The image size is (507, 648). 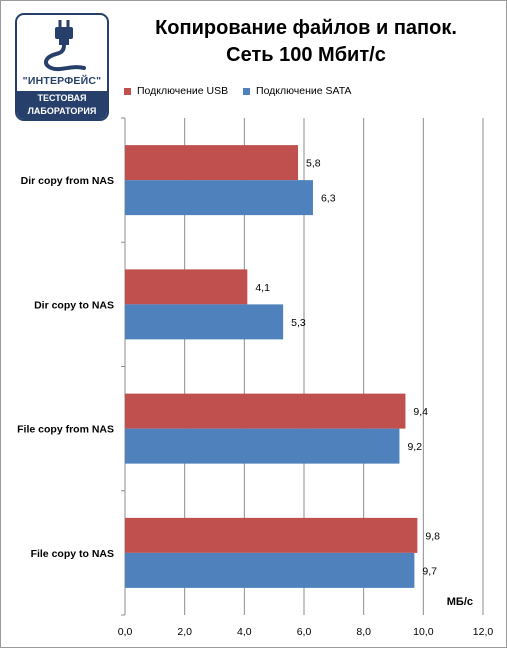 What do you see at coordinates (304, 91) in the screenshot?
I see `legend-label-sata: Подключение SATA` at bounding box center [304, 91].